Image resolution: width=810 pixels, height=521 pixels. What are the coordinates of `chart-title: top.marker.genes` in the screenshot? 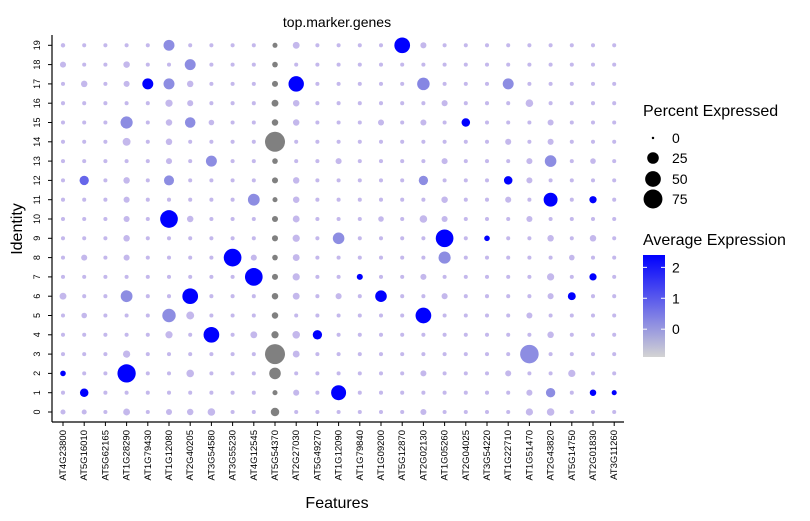 It's located at (337, 22).